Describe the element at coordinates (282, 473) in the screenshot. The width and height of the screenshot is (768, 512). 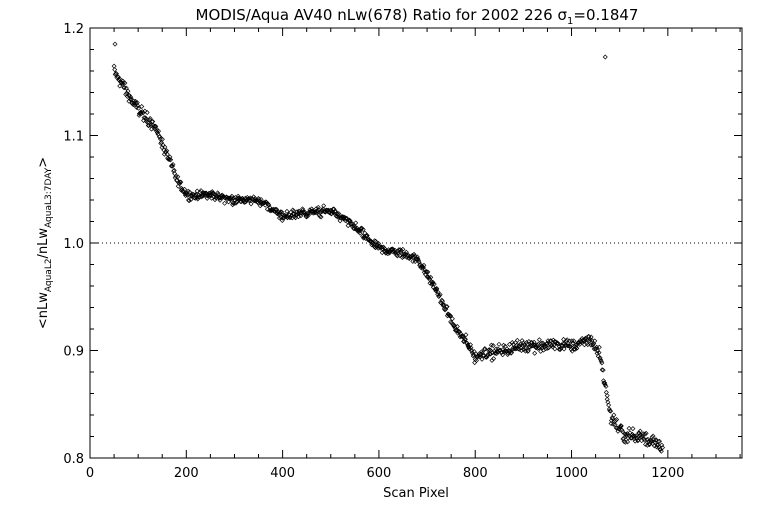
I see `x-tick-label: 400` at that location.